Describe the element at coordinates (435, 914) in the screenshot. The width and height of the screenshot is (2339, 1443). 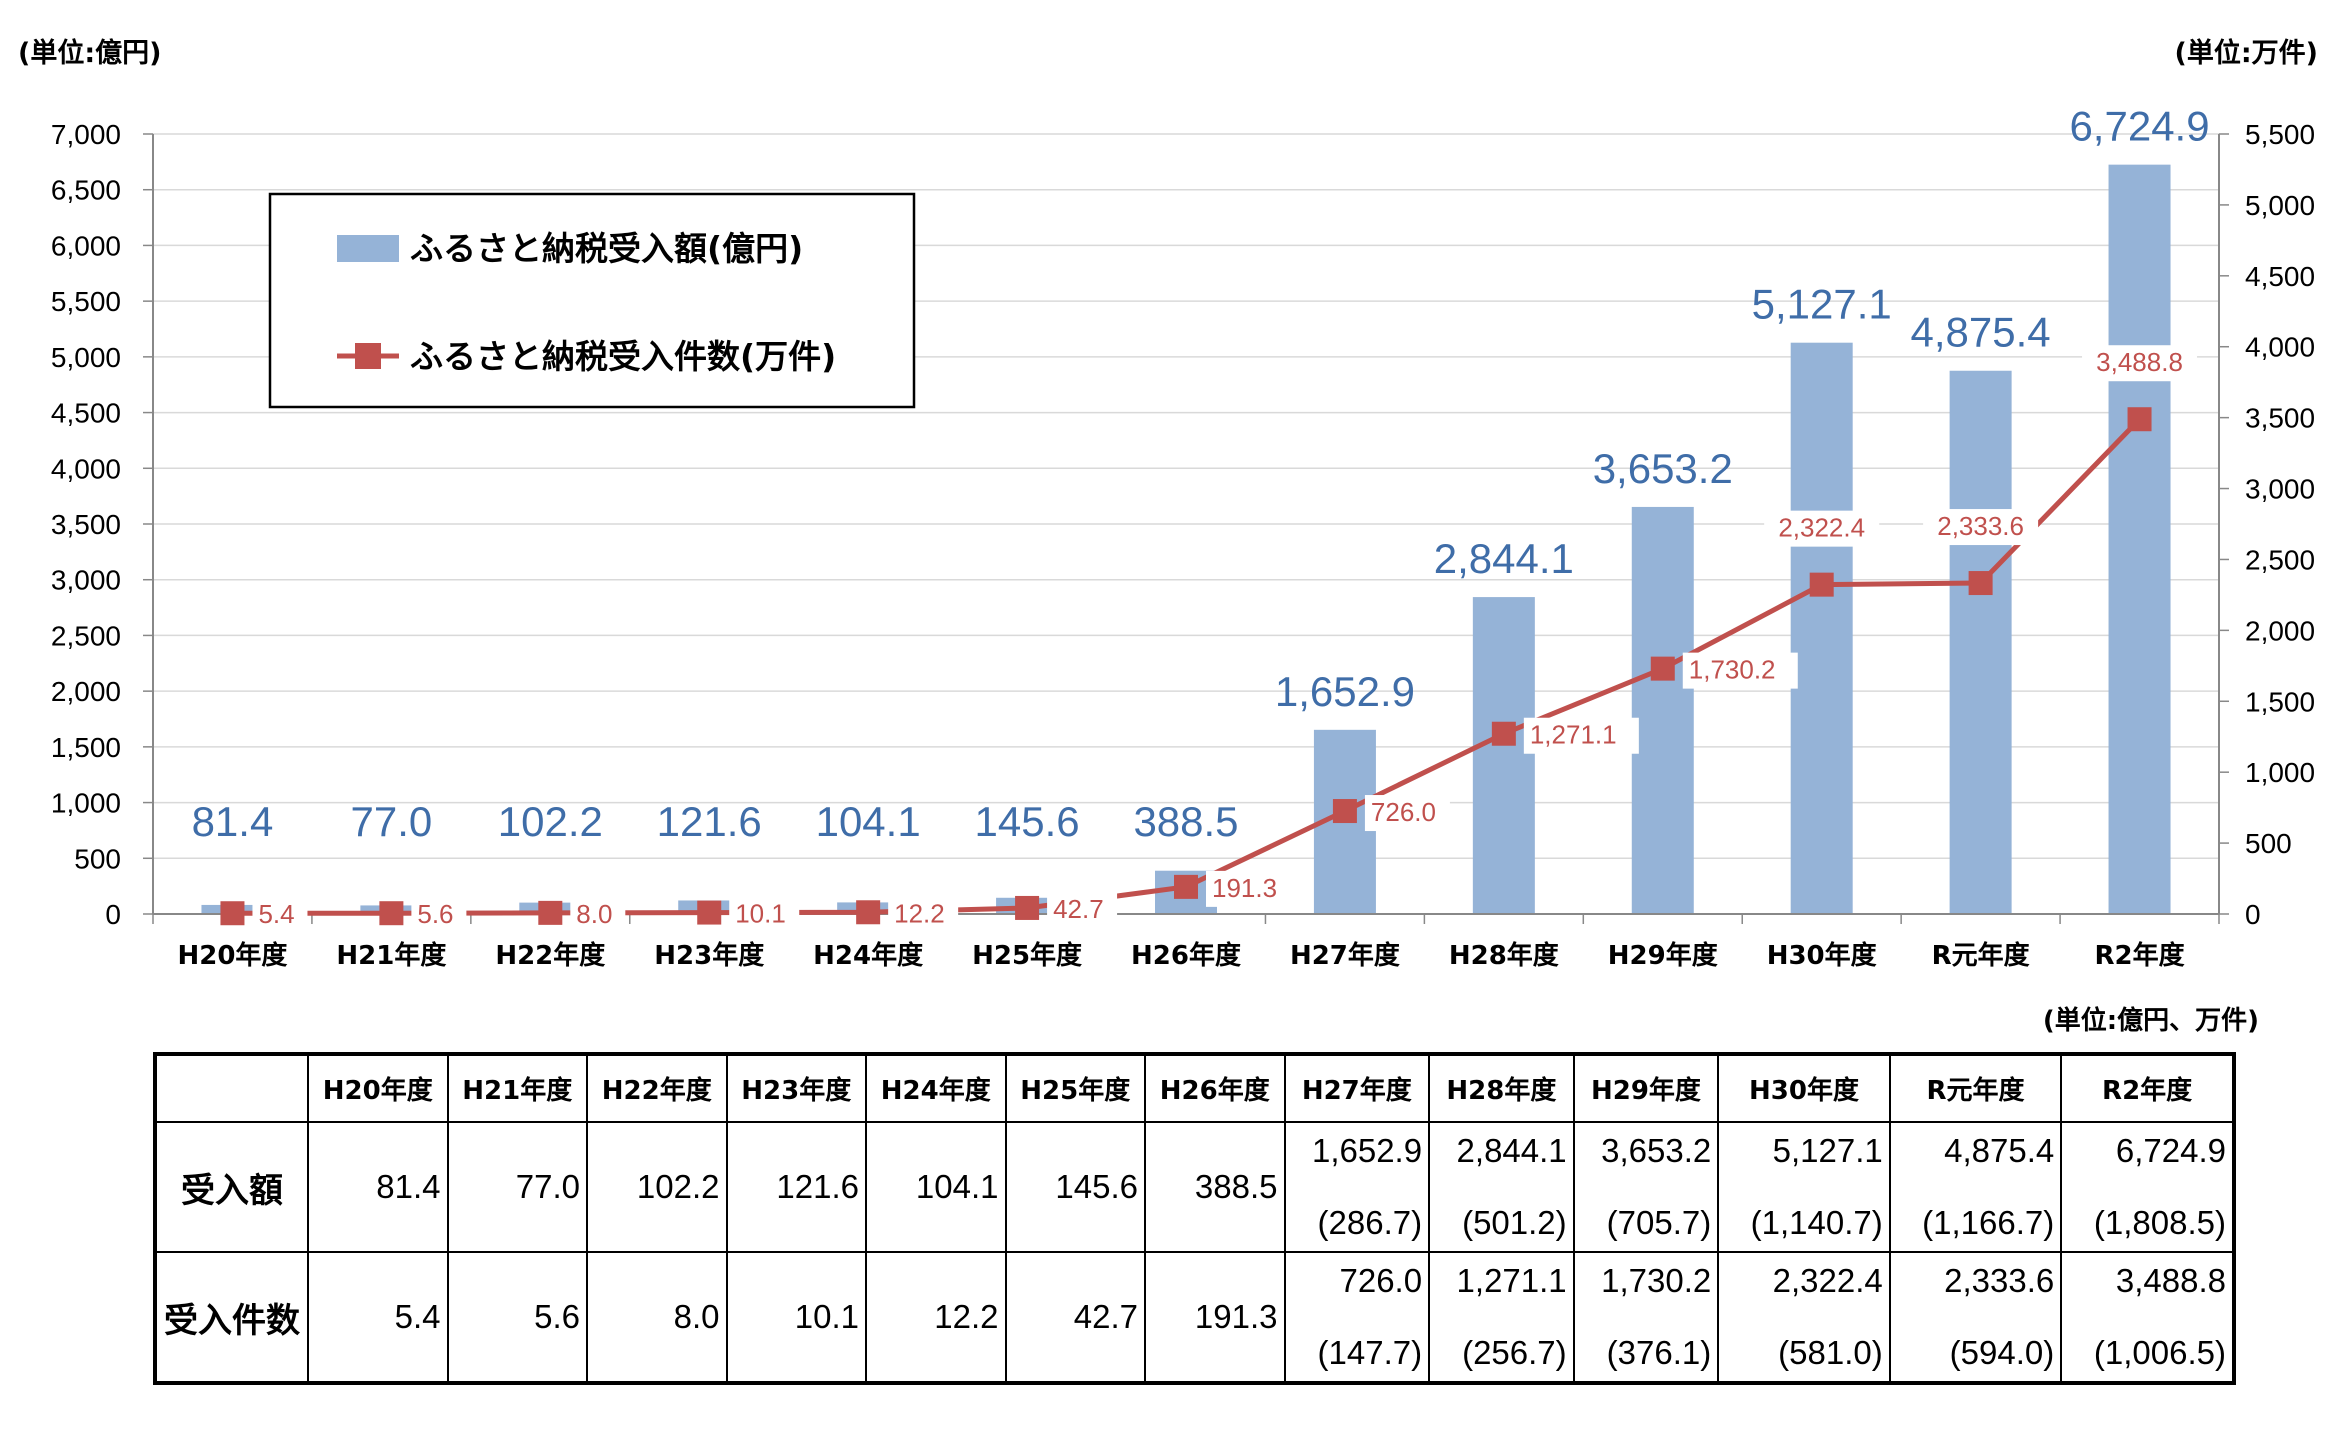
I see `line-value-label: 5.6` at that location.